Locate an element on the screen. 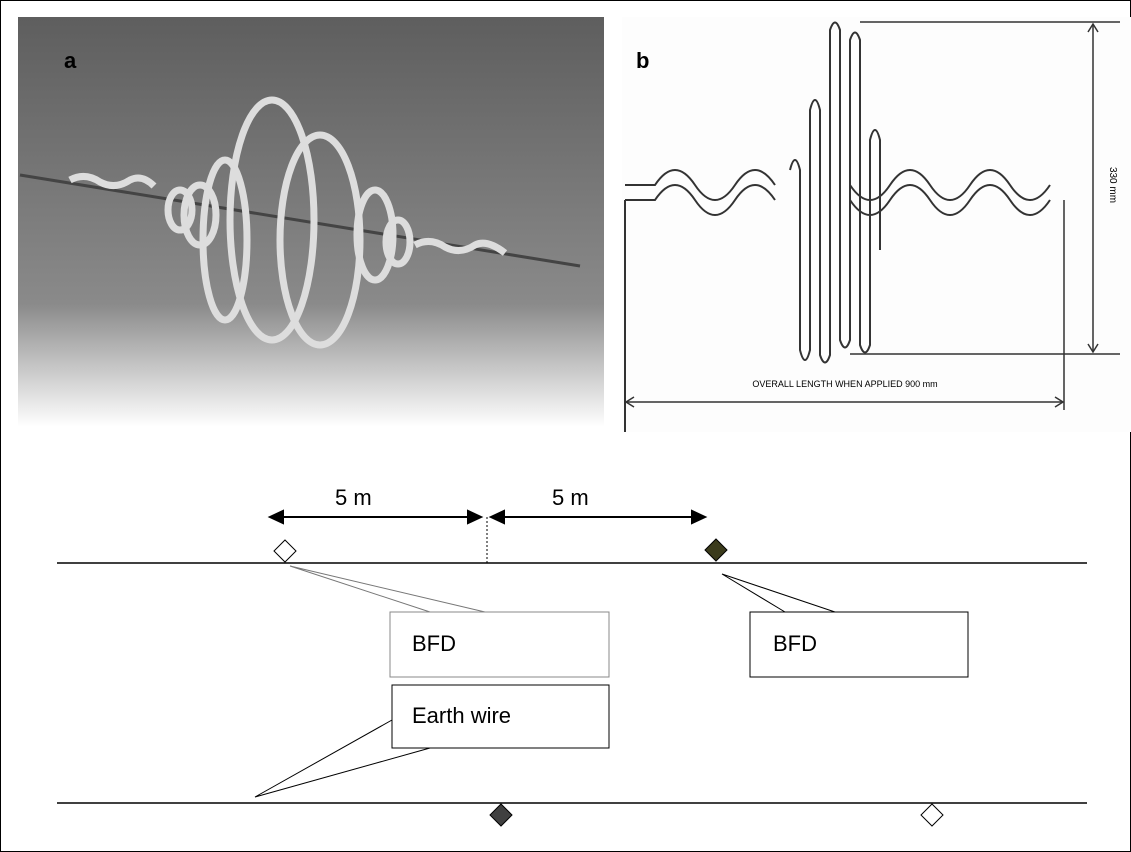  panel-label: b is located at coordinates (642, 60).